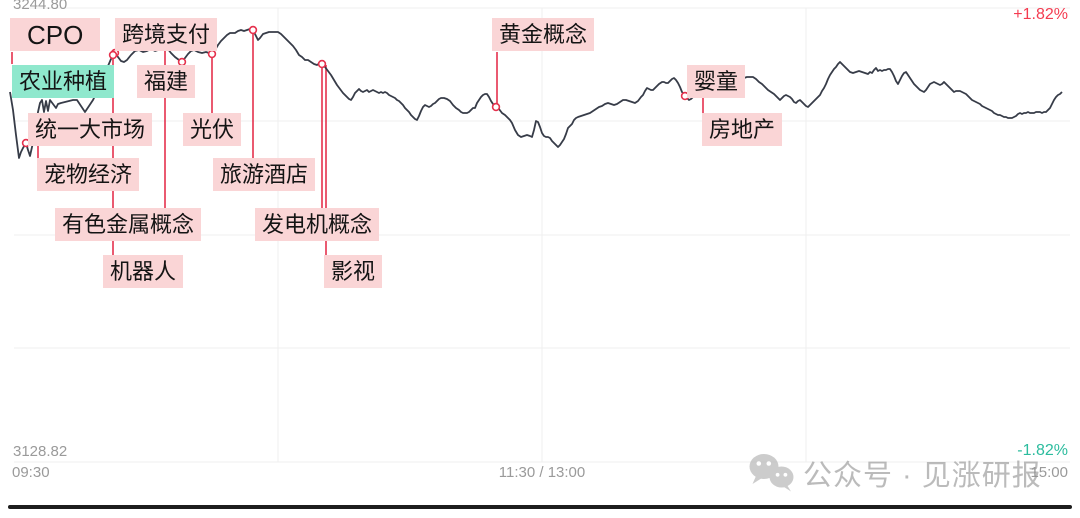 The image size is (1080, 518). Describe the element at coordinates (771, 473) in the screenshot. I see `wechat-icon` at that location.